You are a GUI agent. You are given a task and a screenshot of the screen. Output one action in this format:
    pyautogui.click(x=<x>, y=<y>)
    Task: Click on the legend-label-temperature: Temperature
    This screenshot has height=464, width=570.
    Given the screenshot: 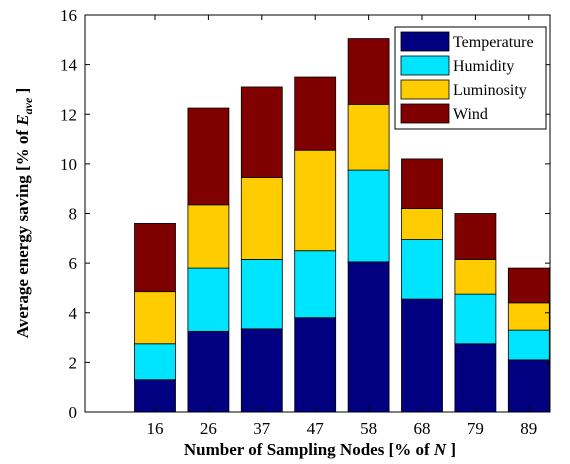 What is the action you would take?
    pyautogui.click(x=493, y=42)
    